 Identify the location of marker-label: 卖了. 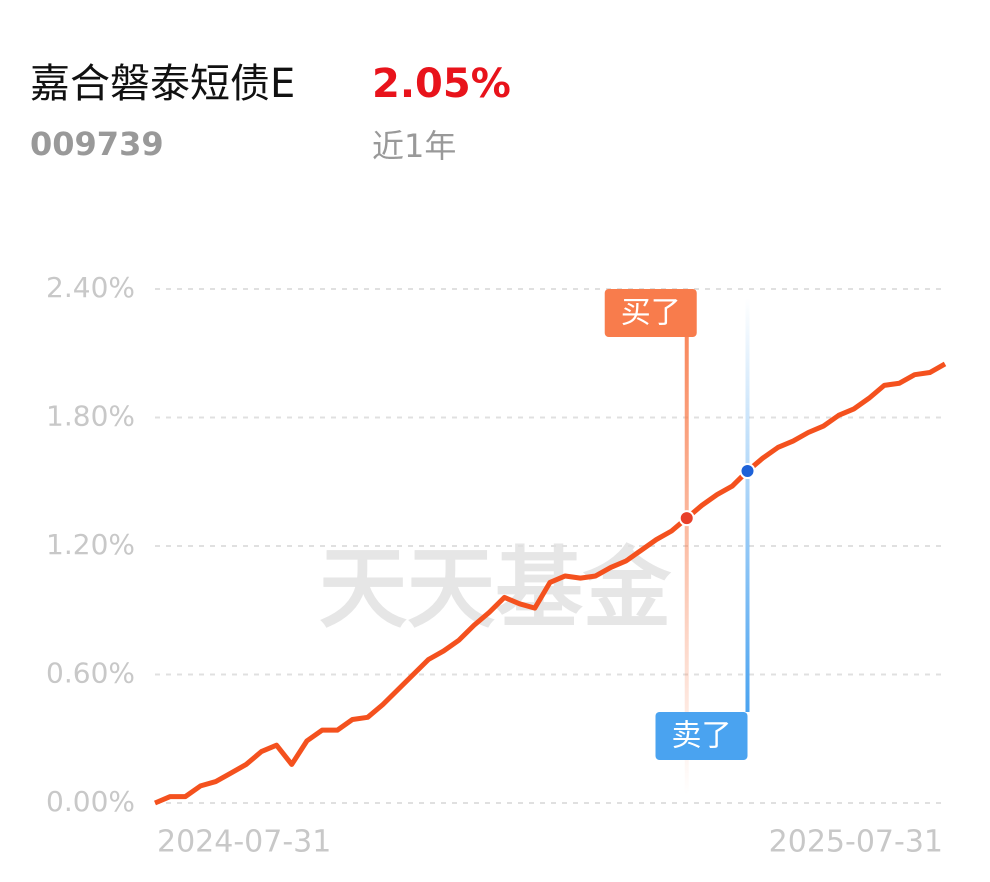
(702, 736).